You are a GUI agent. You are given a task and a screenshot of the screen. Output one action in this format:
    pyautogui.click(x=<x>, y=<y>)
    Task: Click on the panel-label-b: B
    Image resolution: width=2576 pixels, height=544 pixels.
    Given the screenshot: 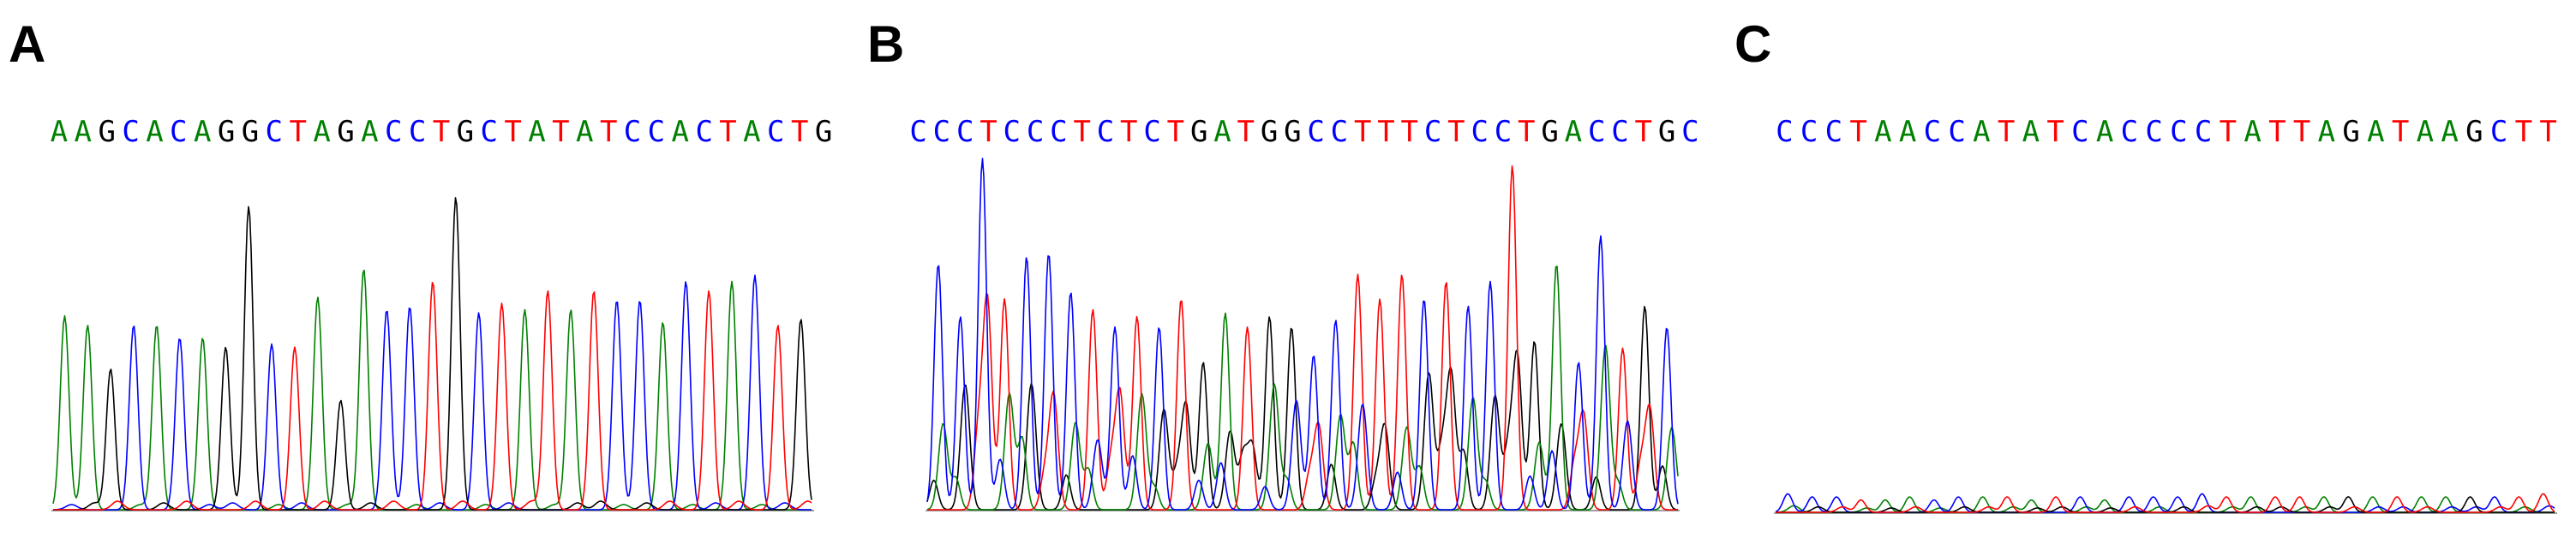 What is the action you would take?
    pyautogui.click(x=886, y=44)
    